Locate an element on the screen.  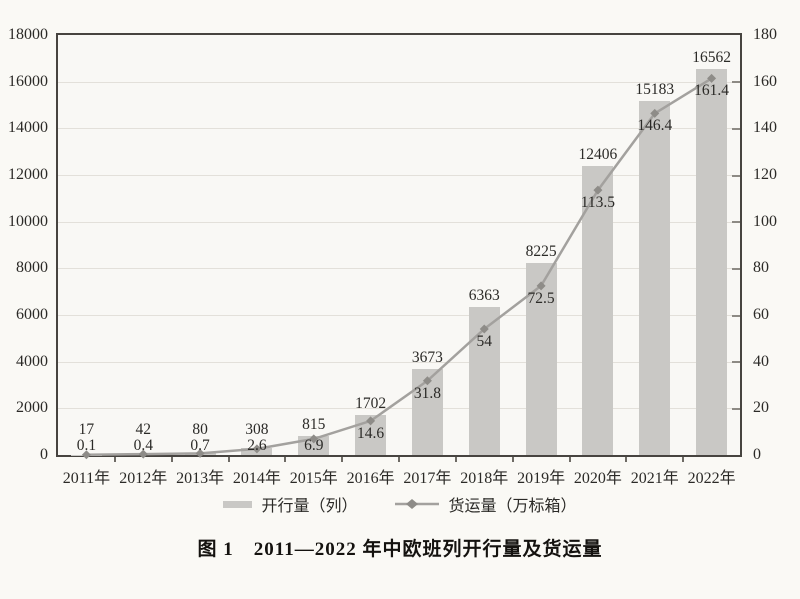
bar-value-label: 3673 is located at coordinates (427, 358).